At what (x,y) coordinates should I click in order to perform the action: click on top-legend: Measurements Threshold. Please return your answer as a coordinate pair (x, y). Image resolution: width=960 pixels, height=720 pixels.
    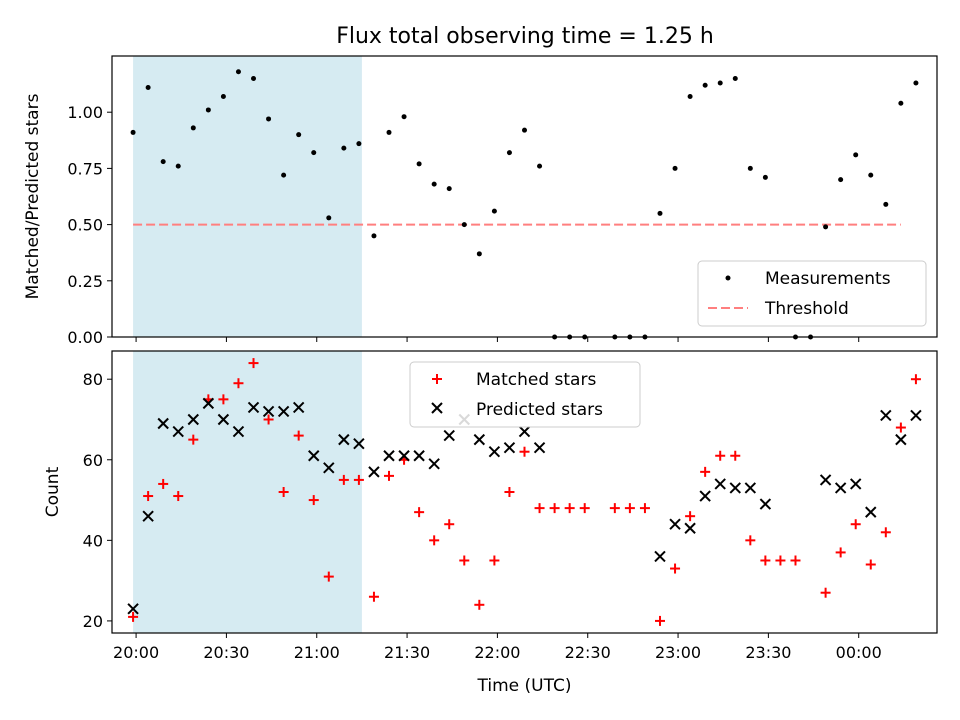
    Looking at the image, I should click on (812, 293).